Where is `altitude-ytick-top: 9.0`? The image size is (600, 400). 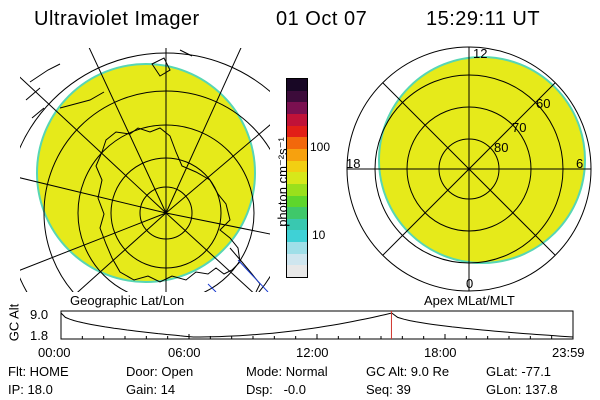
altitude-ytick-top: 9.0 is located at coordinates (39, 314).